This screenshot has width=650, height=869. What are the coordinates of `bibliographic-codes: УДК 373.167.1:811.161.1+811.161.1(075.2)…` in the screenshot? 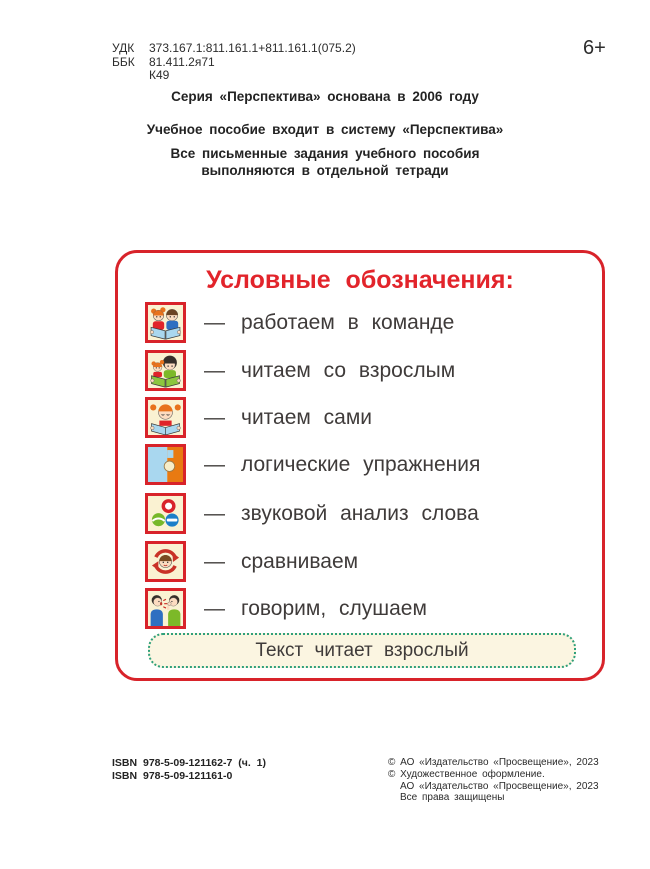 It's located at (234, 62).